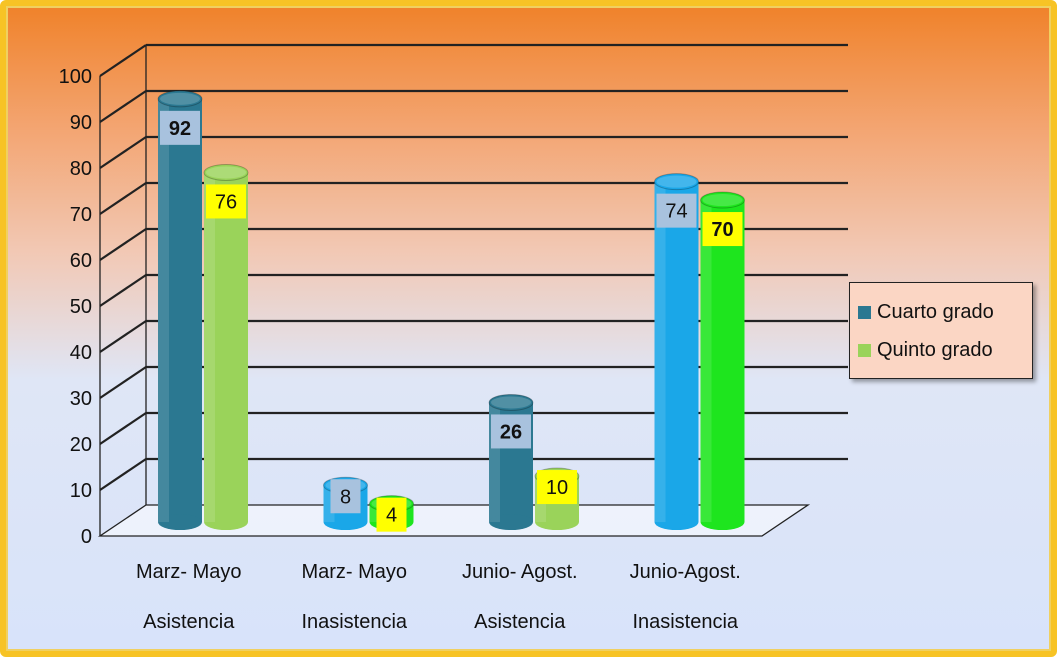 The image size is (1057, 657). What do you see at coordinates (81, 307) in the screenshot?
I see `y-tick-label: 50` at bounding box center [81, 307].